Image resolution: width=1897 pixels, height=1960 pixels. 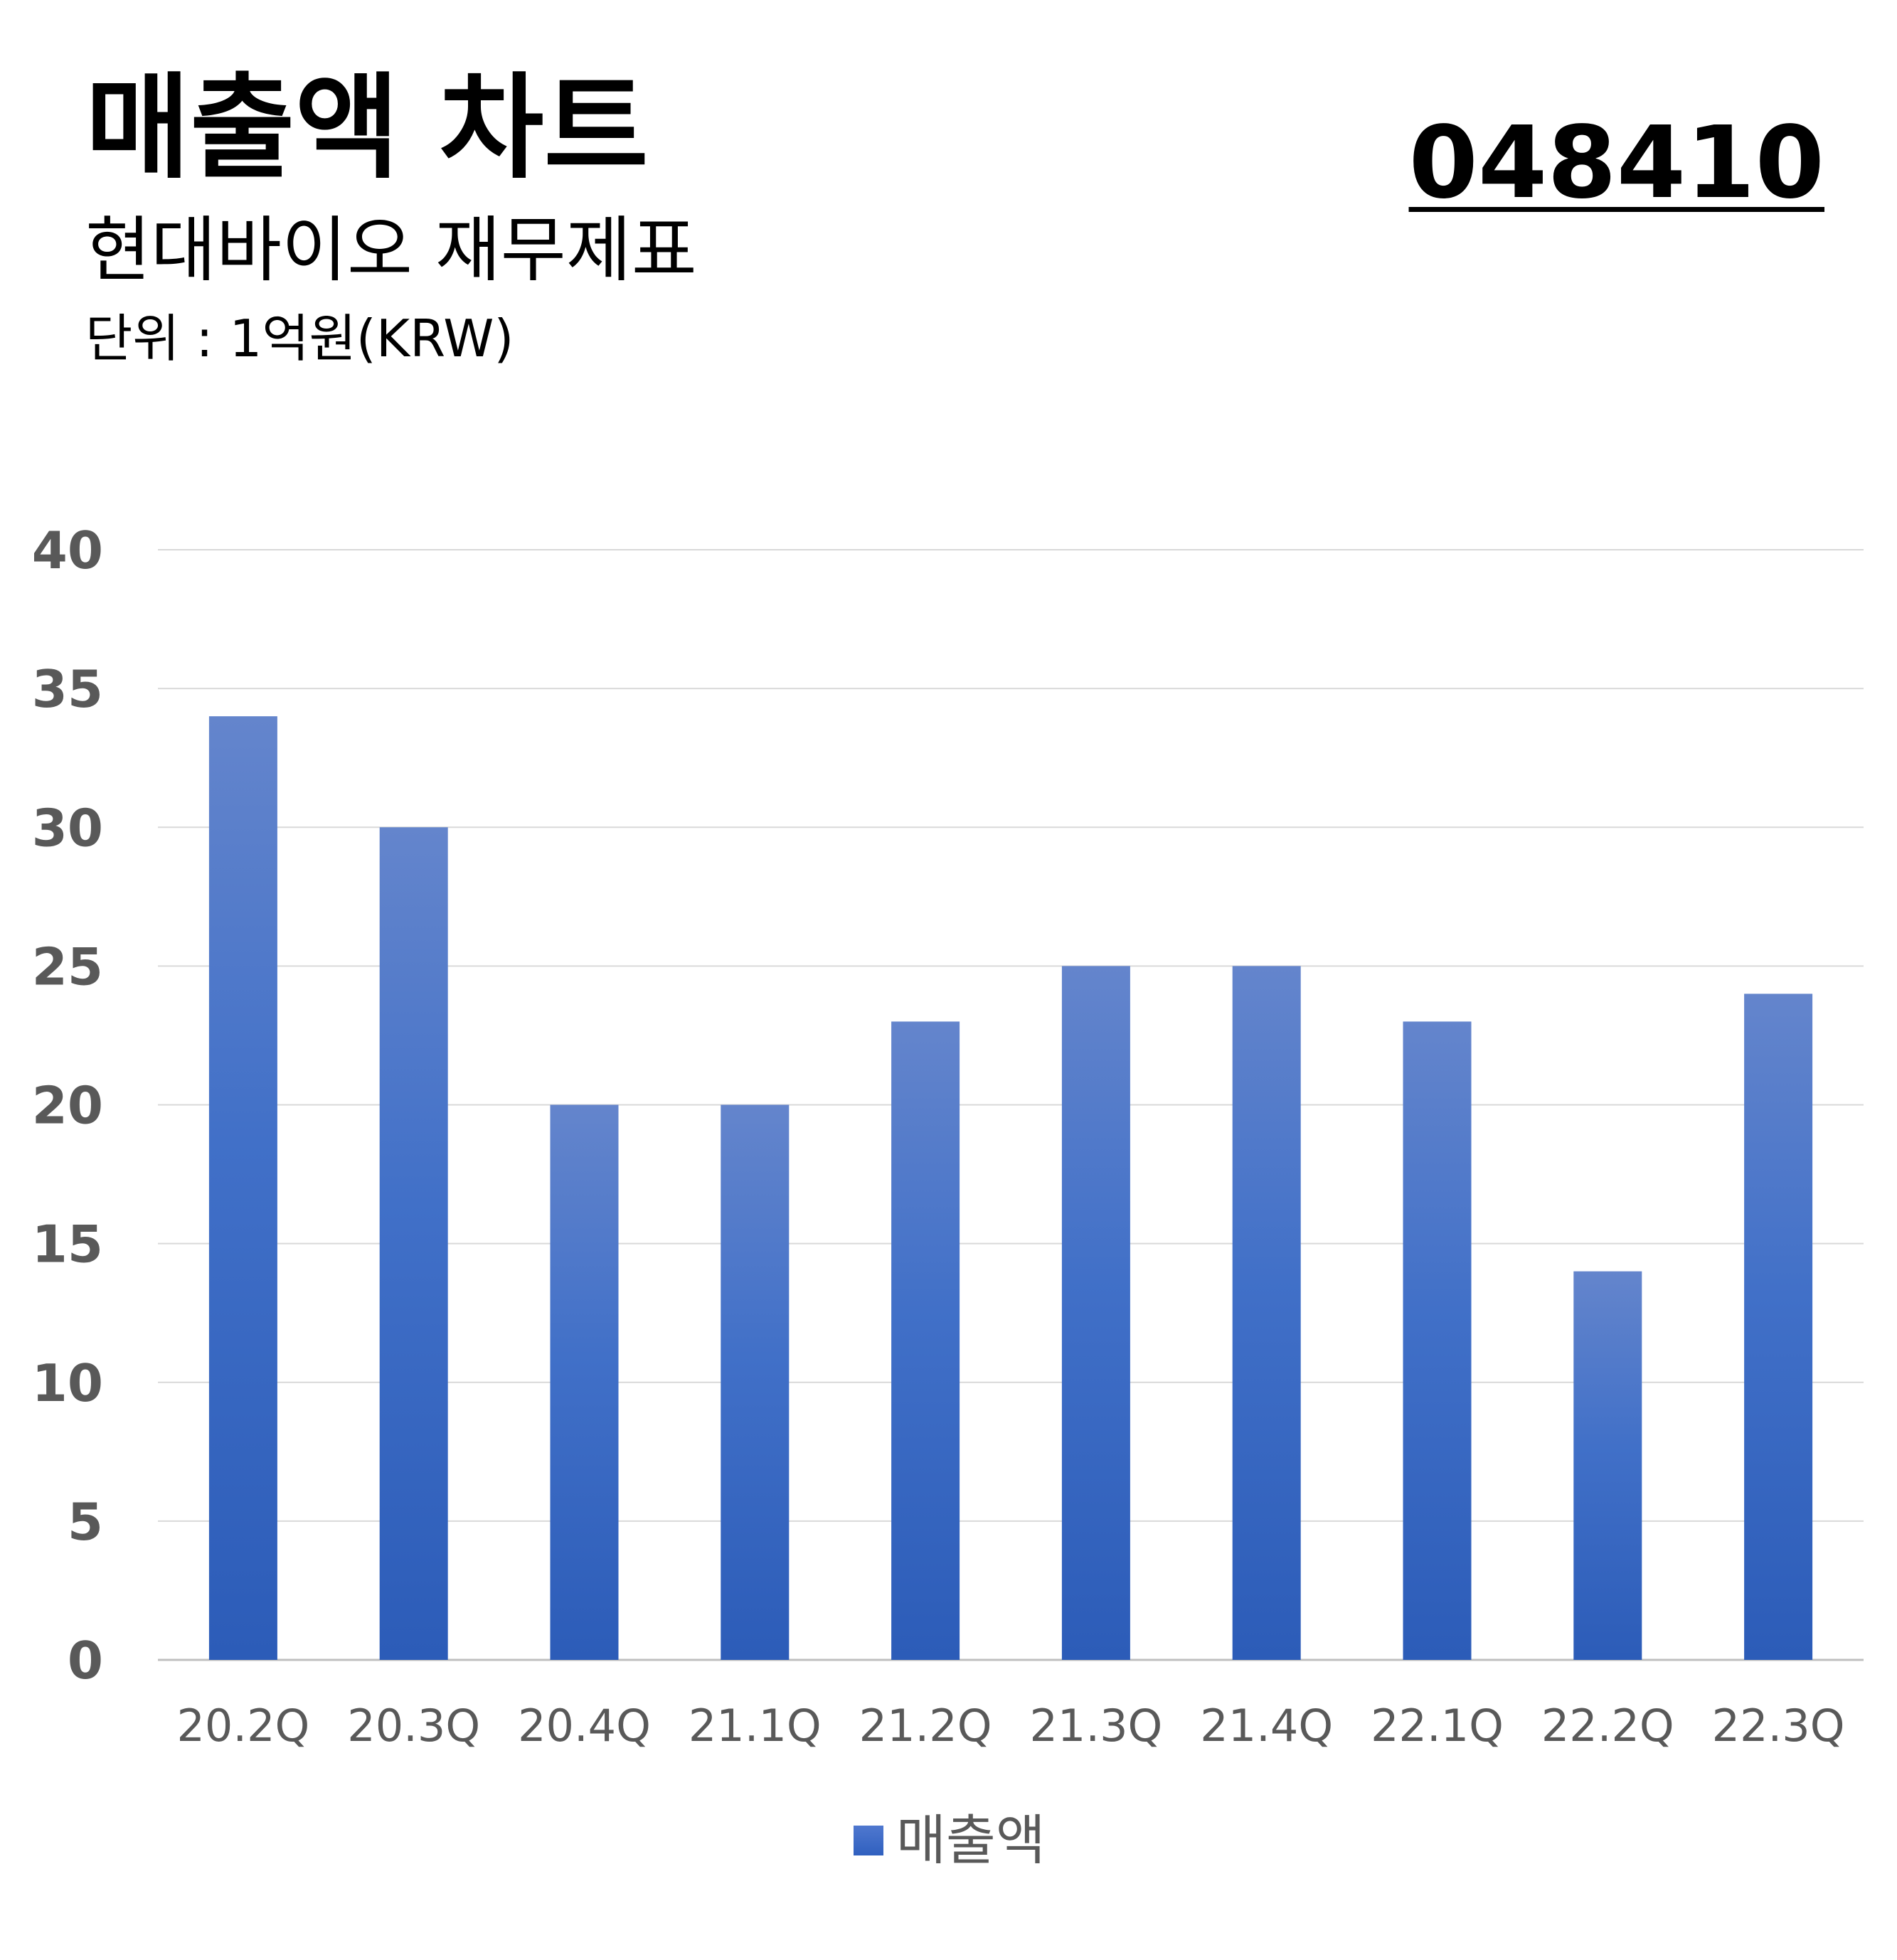 I want to click on x-tick-label: 20.2Q, so click(x=242, y=1726).